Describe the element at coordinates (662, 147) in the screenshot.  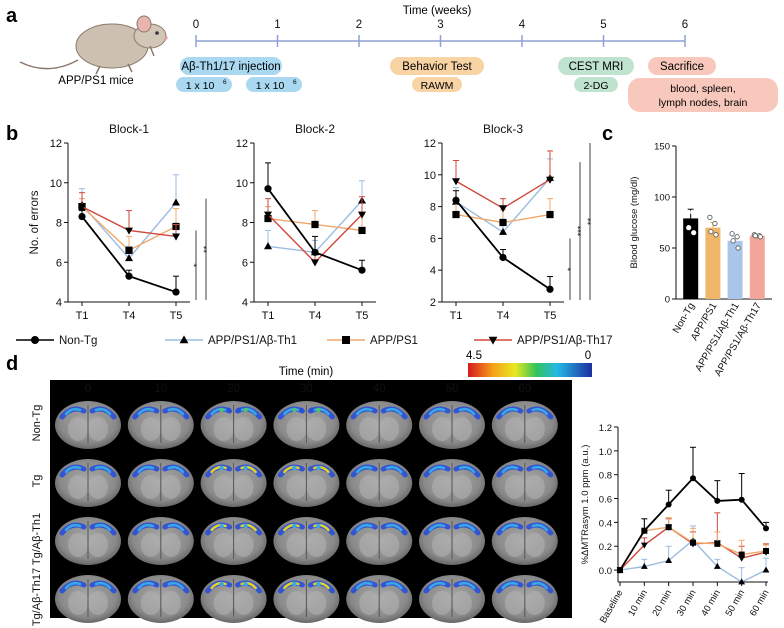
I see `y-tick-label: 150` at that location.